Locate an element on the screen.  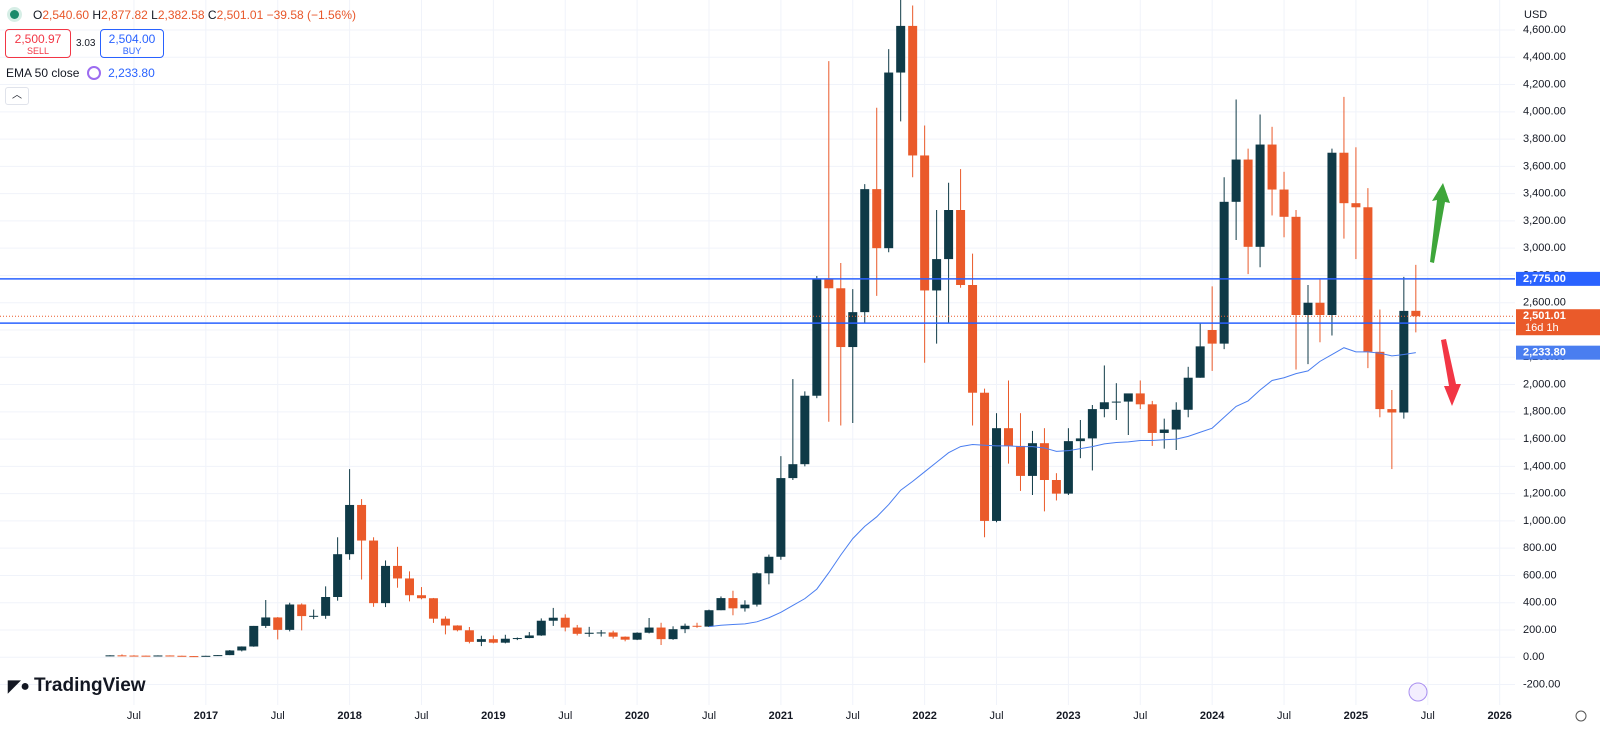
y-tick-label: 3,400.00 is located at coordinates (1544, 194).